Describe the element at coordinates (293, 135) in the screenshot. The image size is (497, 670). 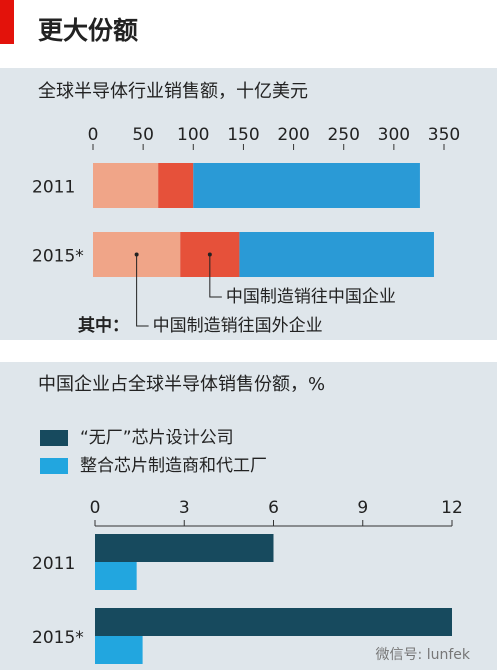
I see `x-tick-label: 200` at that location.